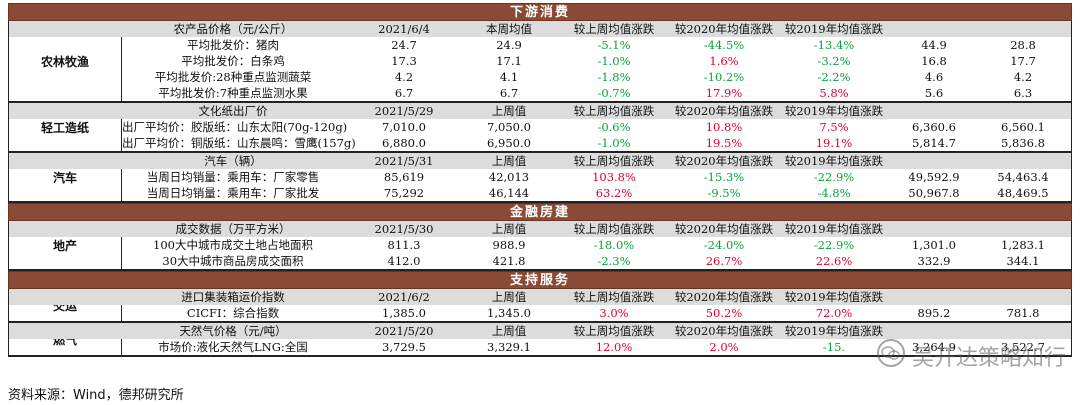 The height and width of the screenshot is (405, 1080). Describe the element at coordinates (1023, 127) in the screenshot. I see `table-cell: 6,560.1` at that location.